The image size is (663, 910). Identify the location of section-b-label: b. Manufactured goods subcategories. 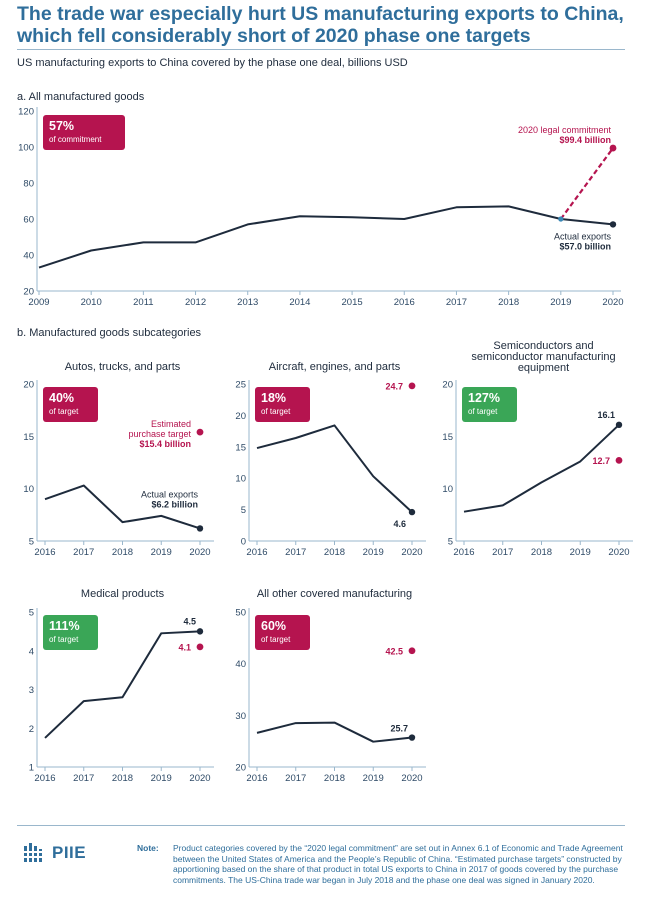
(109, 333).